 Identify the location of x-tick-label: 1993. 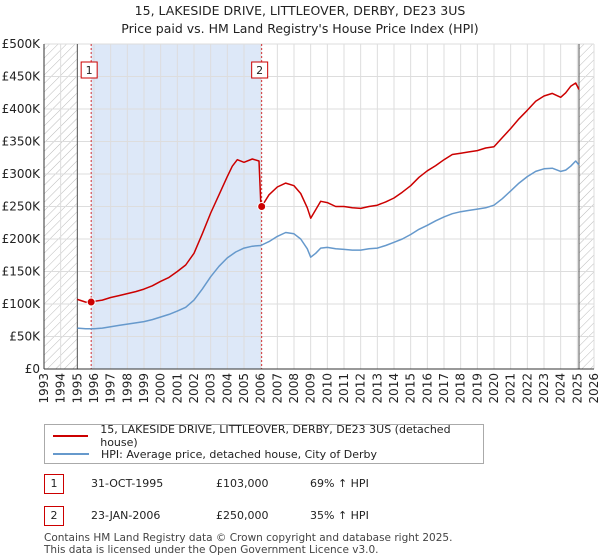
(44, 388).